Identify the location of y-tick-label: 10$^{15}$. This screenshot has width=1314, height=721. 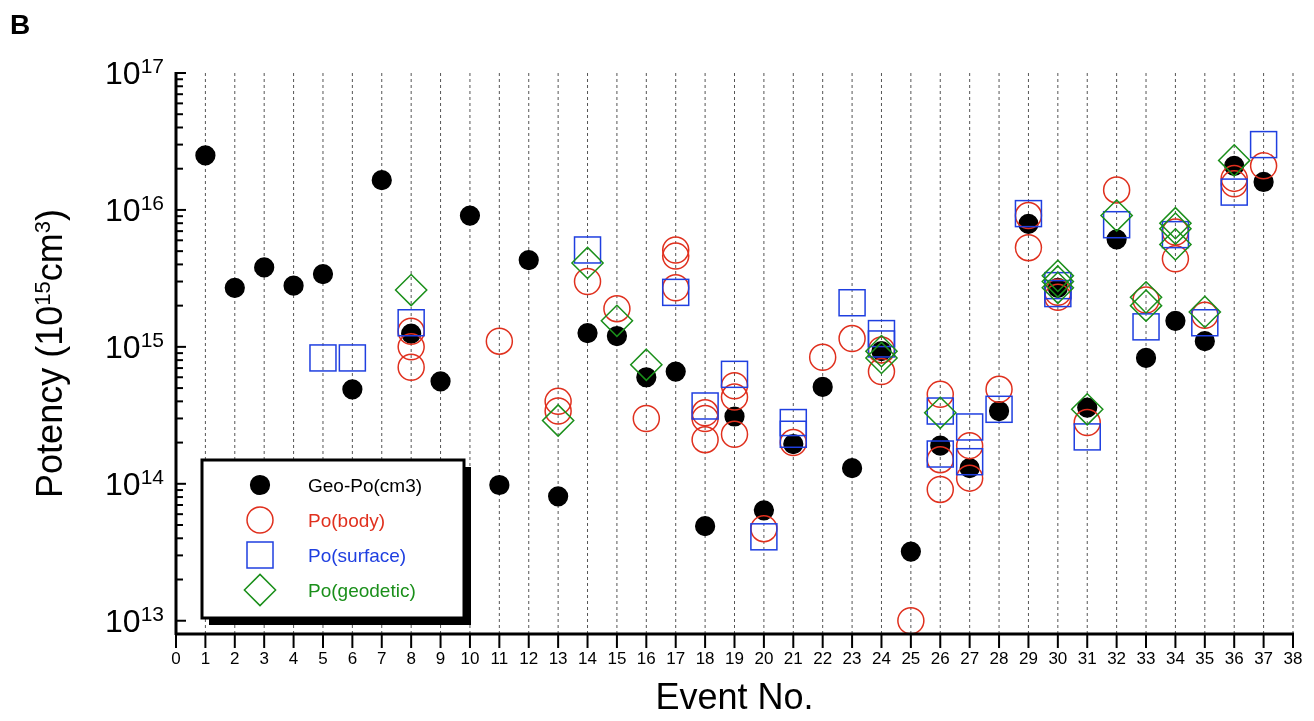
(134, 346).